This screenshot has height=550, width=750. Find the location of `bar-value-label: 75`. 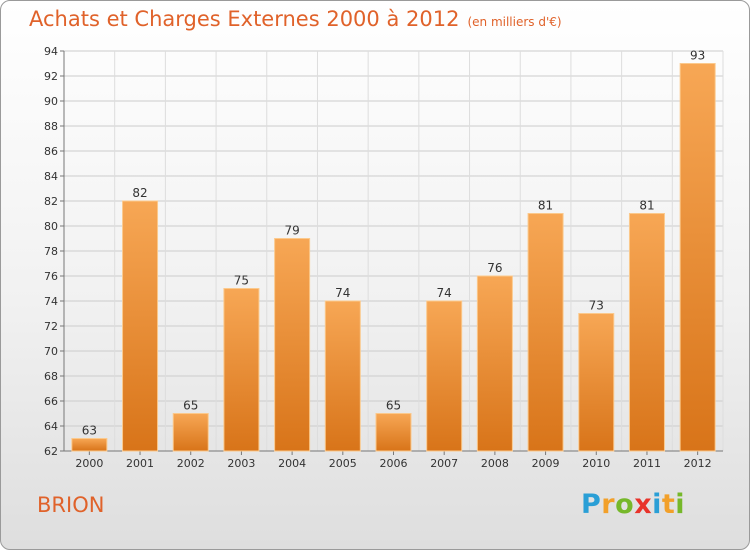

bar-value-label: 75 is located at coordinates (241, 281).